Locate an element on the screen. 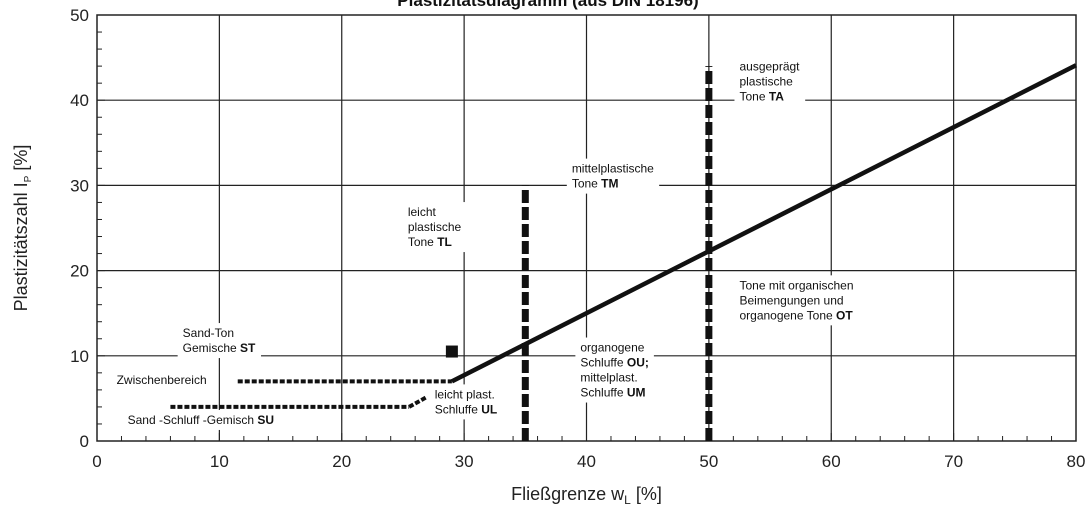 Image resolution: width=1091 pixels, height=506 pixels. y-tick-labels: 0 10 20 30 40 50 is located at coordinates (79, 228).